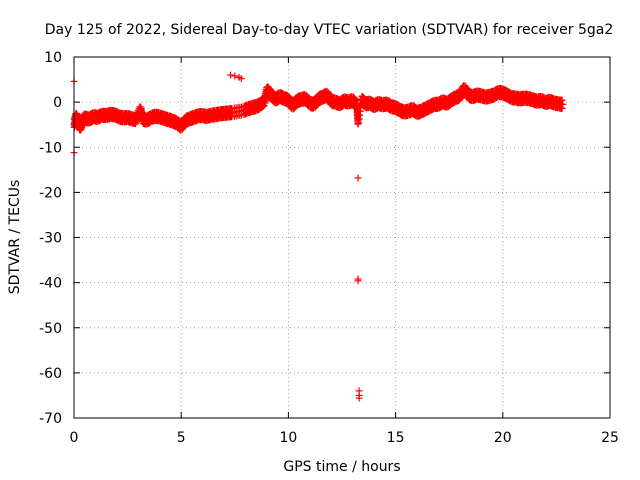 Image resolution: width=640 pixels, height=480 pixels. Describe the element at coordinates (74, 438) in the screenshot. I see `x-tick-label: 0` at that location.